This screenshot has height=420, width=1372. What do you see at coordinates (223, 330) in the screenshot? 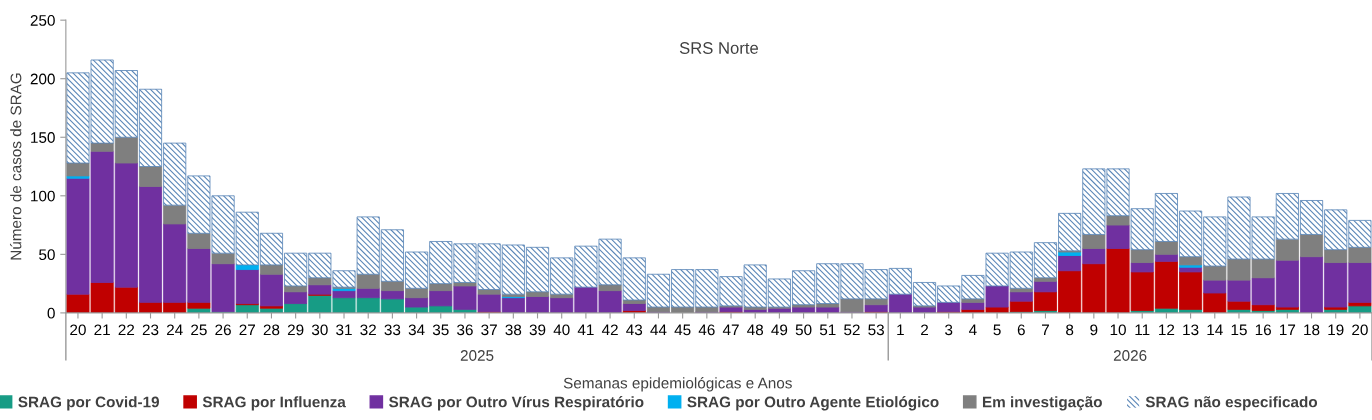
I see `x-tick-label: 26` at bounding box center [223, 330].